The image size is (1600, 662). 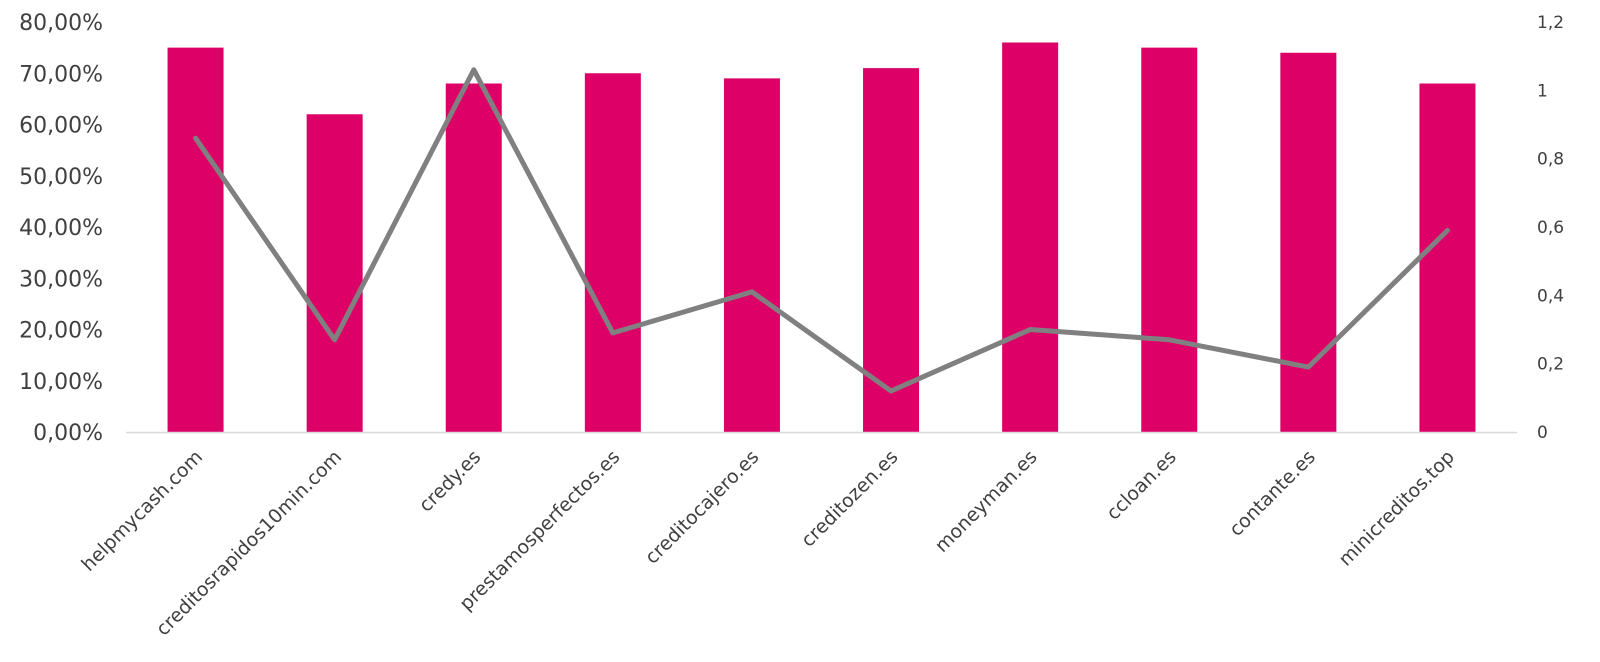 I want to click on x-axis-tick-label: prestamosperfectos.es, so click(x=539, y=530).